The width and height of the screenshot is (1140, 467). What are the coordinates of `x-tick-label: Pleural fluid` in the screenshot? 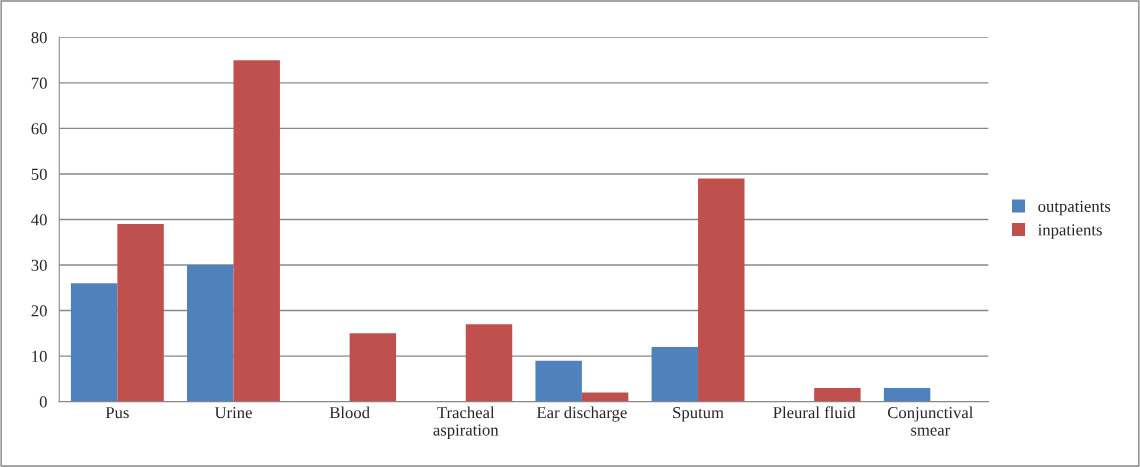 It's located at (814, 412).